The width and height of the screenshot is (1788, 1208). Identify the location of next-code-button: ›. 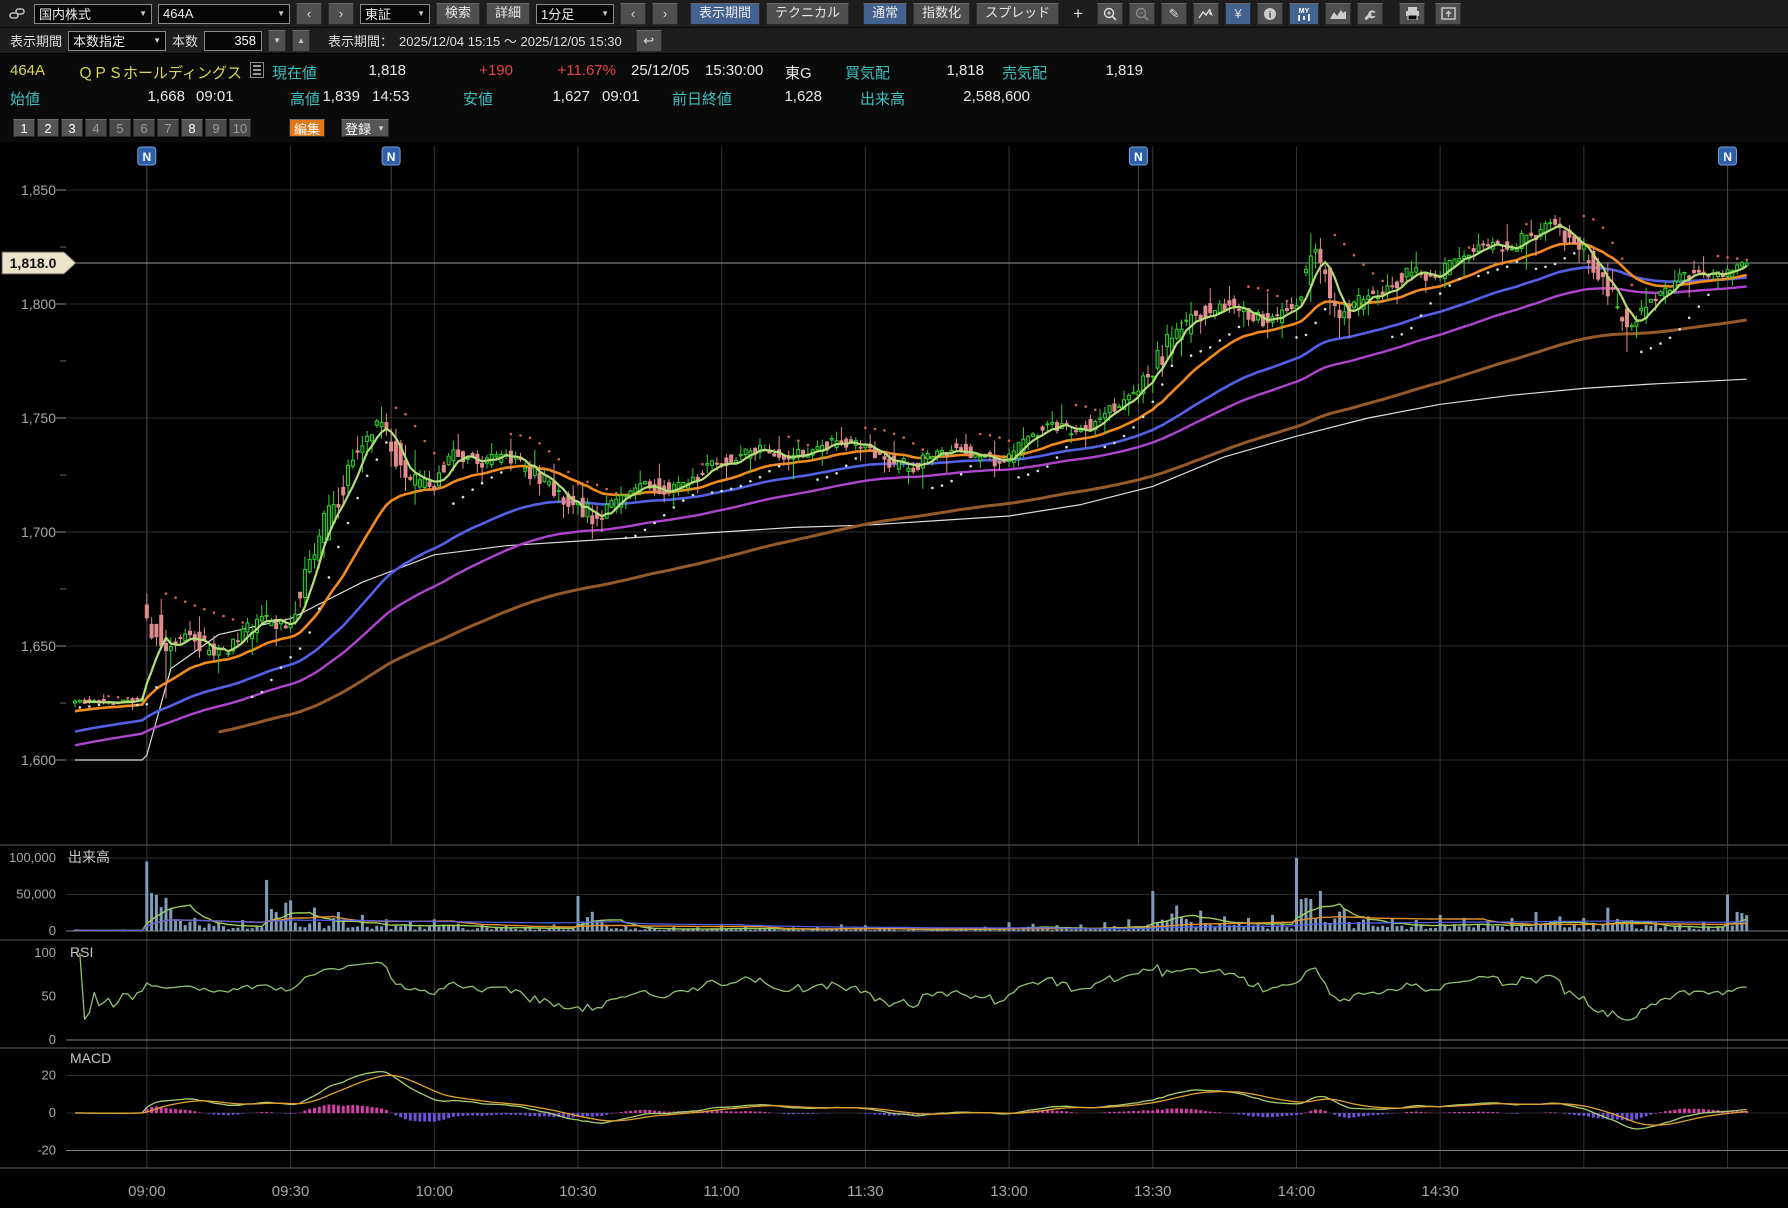
(341, 13).